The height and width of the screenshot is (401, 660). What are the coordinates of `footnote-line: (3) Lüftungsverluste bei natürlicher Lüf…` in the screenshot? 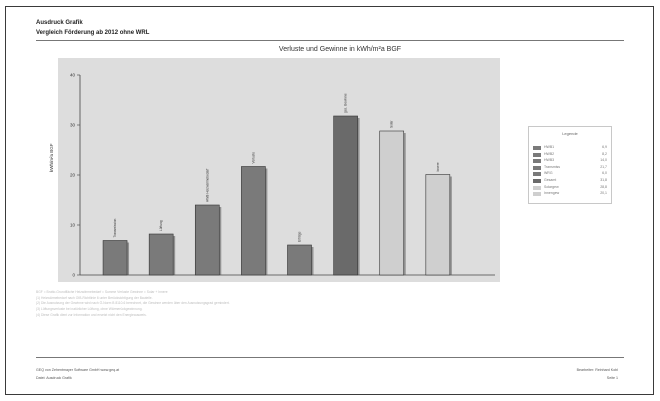 It's located at (89, 309).